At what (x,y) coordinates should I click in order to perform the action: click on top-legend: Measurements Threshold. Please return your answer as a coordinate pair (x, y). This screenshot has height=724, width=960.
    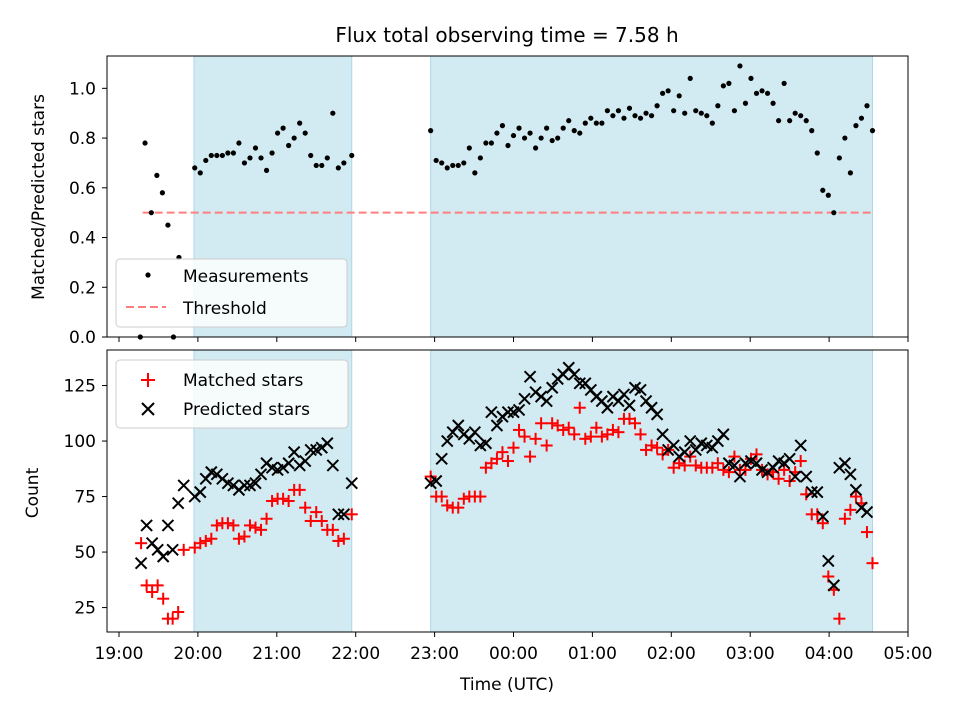
    Looking at the image, I should click on (231, 293).